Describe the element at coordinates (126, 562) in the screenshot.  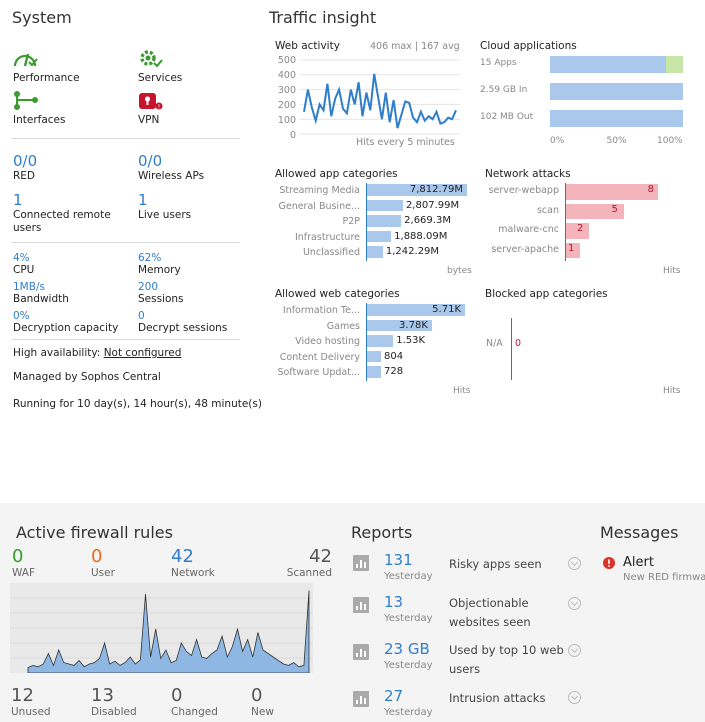
I see `firewall-user: 0 User` at that location.